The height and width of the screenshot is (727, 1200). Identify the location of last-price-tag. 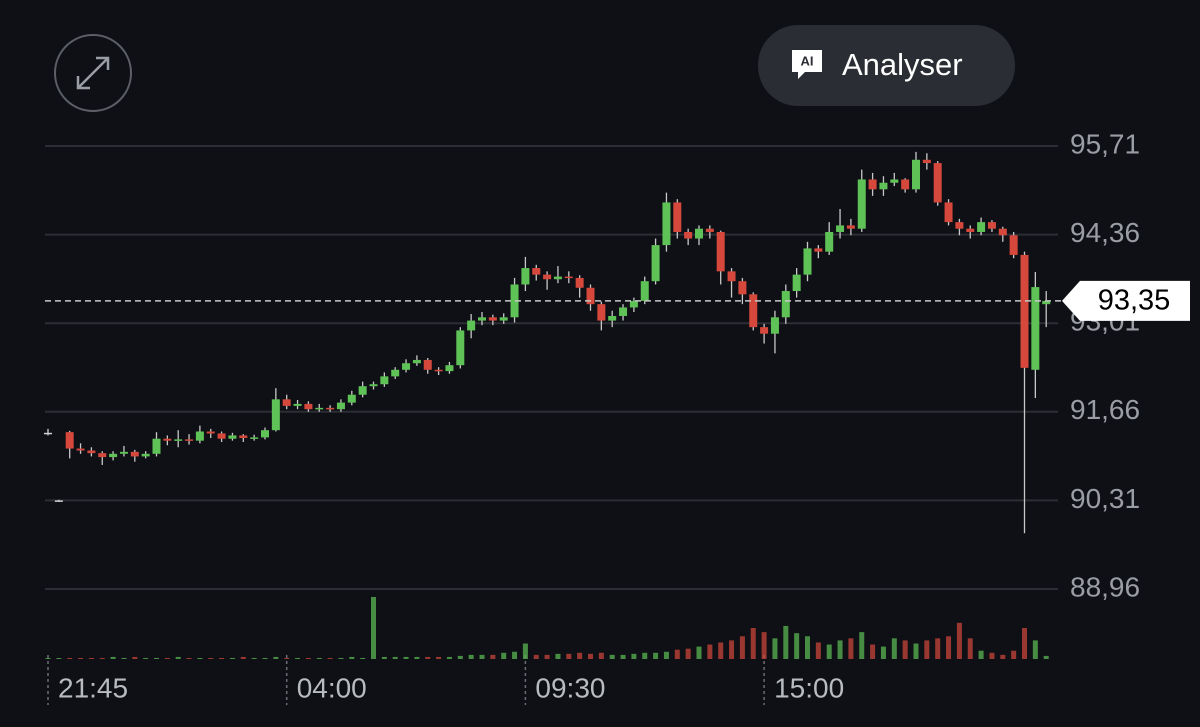
(1126, 300).